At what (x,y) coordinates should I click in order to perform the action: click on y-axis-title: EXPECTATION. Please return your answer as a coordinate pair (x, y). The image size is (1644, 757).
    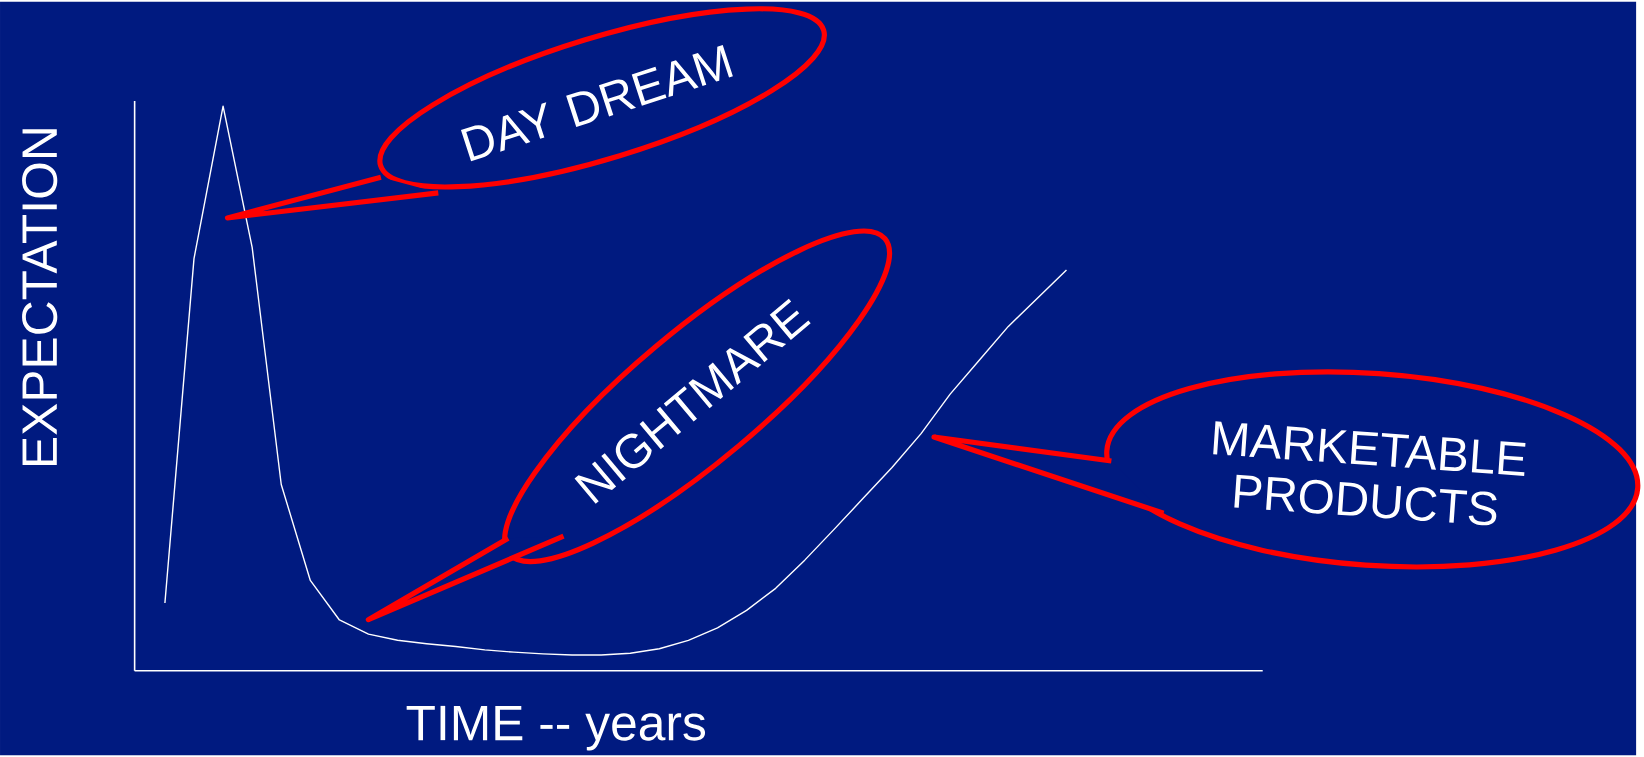
    Looking at the image, I should click on (40, 297).